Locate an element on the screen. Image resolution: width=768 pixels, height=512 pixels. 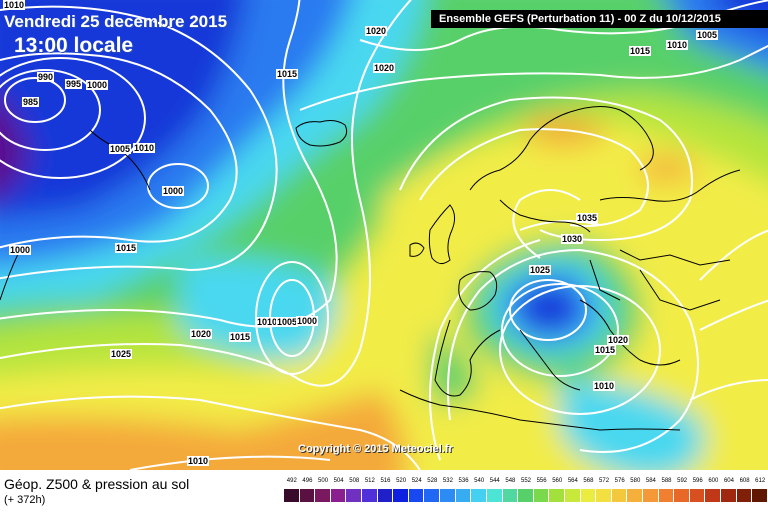
pressure-label: 985 is located at coordinates (31, 102).